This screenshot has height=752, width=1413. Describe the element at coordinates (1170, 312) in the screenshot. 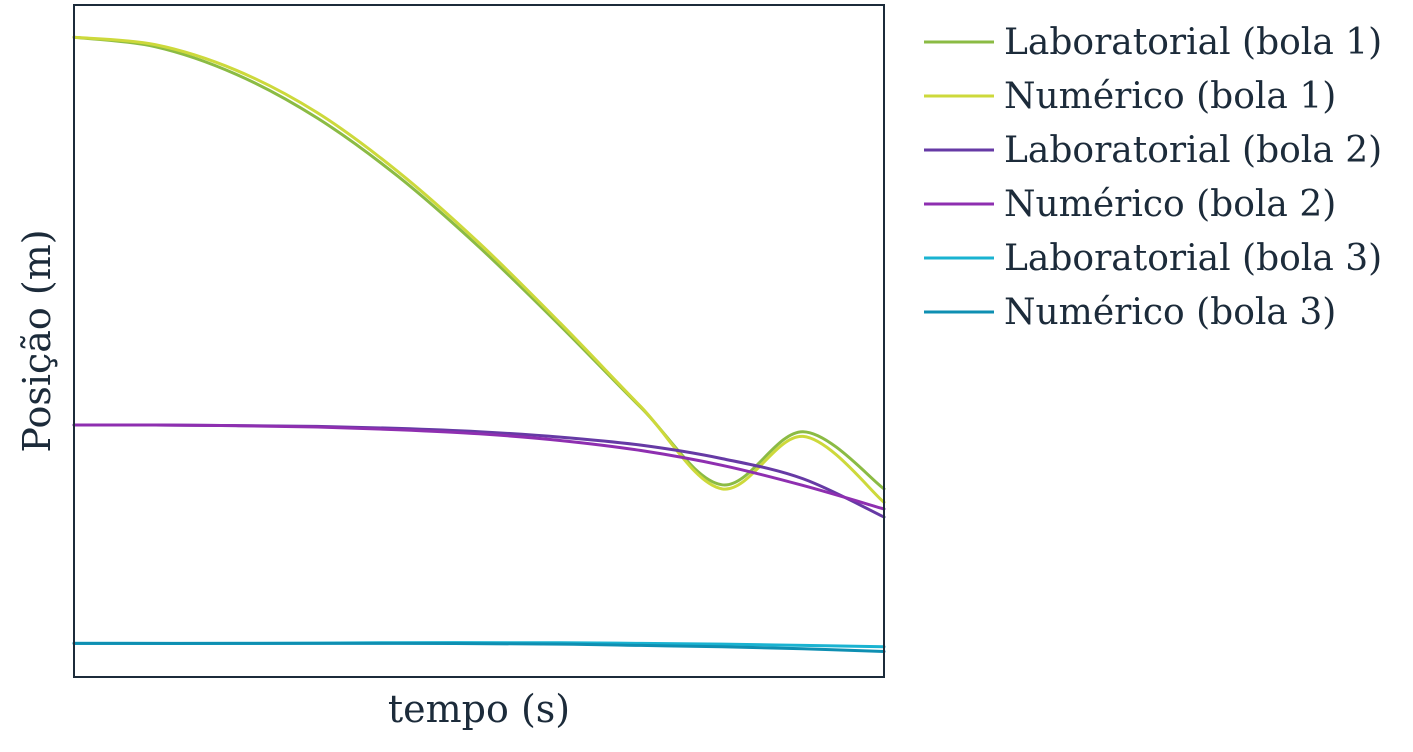

I see `legend-label-6: Numérico (bola 3)` at that location.